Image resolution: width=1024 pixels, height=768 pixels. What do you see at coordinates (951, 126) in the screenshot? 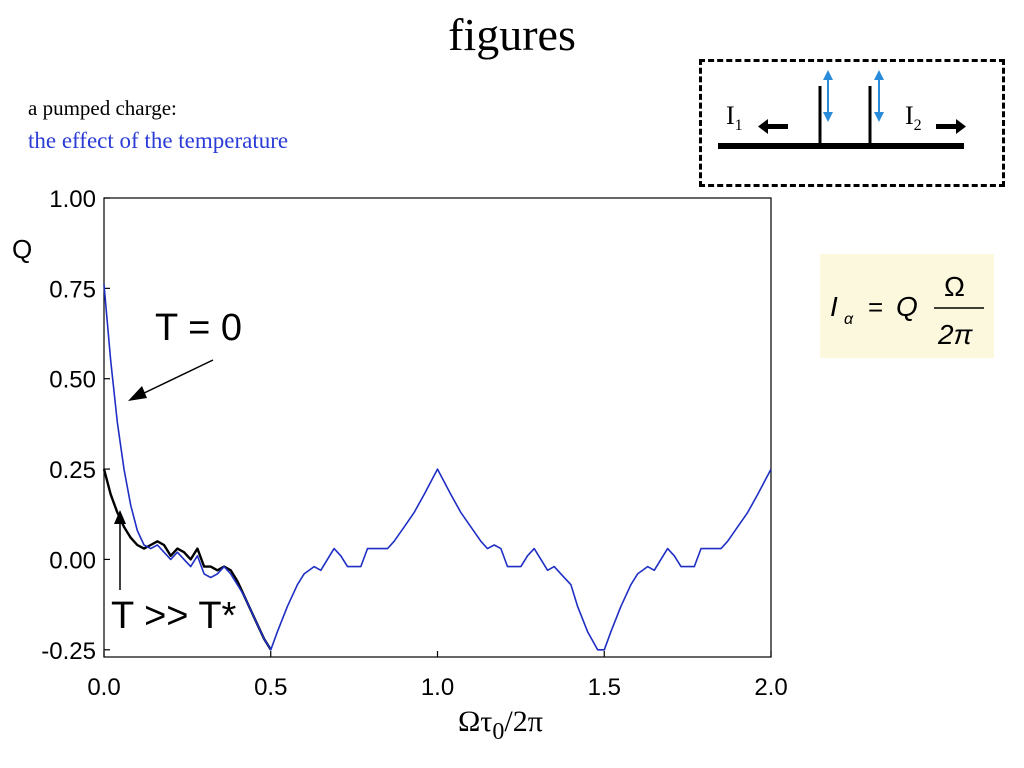
I see `arrow-right-icon` at bounding box center [951, 126].